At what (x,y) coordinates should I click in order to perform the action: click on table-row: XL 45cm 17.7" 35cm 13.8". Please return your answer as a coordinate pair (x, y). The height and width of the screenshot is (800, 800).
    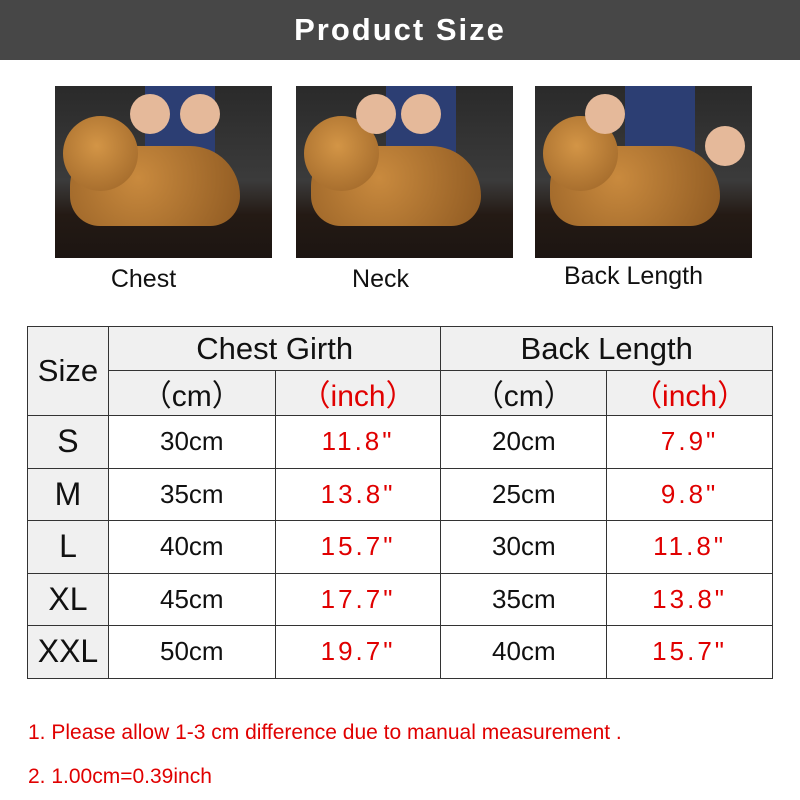
    Looking at the image, I should click on (400, 599).